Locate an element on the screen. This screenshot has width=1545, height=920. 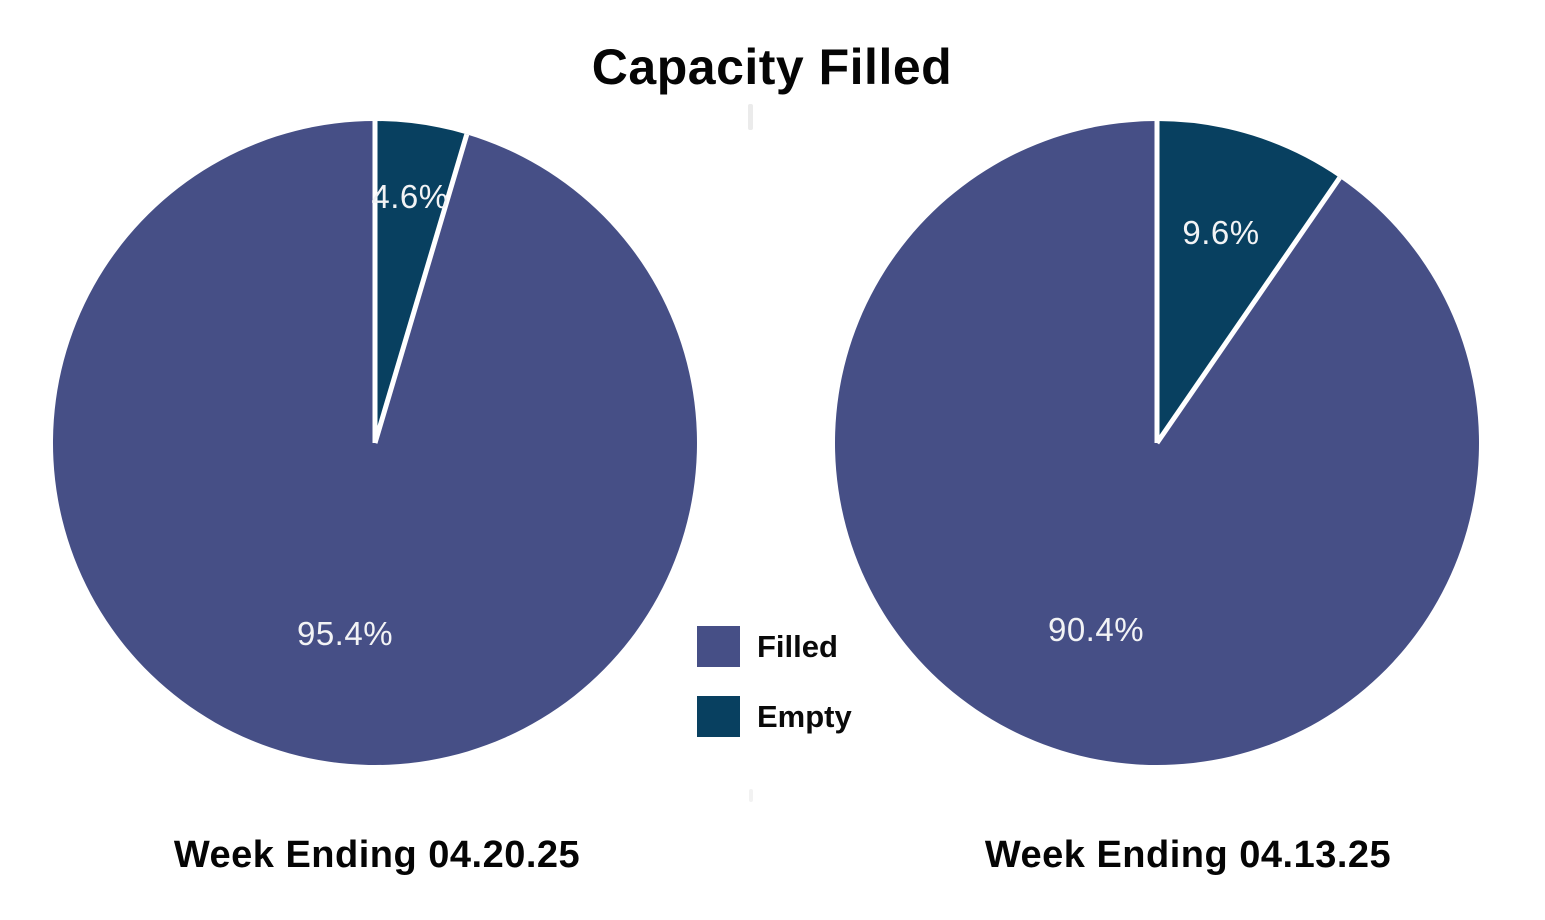
legend-item-empty: Empty is located at coordinates (774, 716).